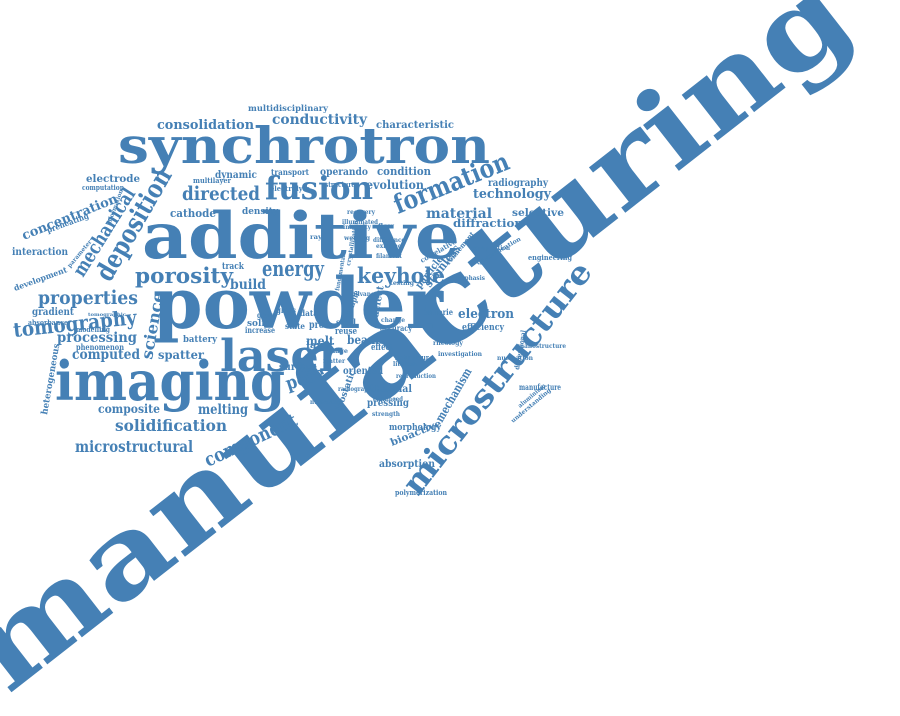  I want to click on word-change: change, so click(393, 320).